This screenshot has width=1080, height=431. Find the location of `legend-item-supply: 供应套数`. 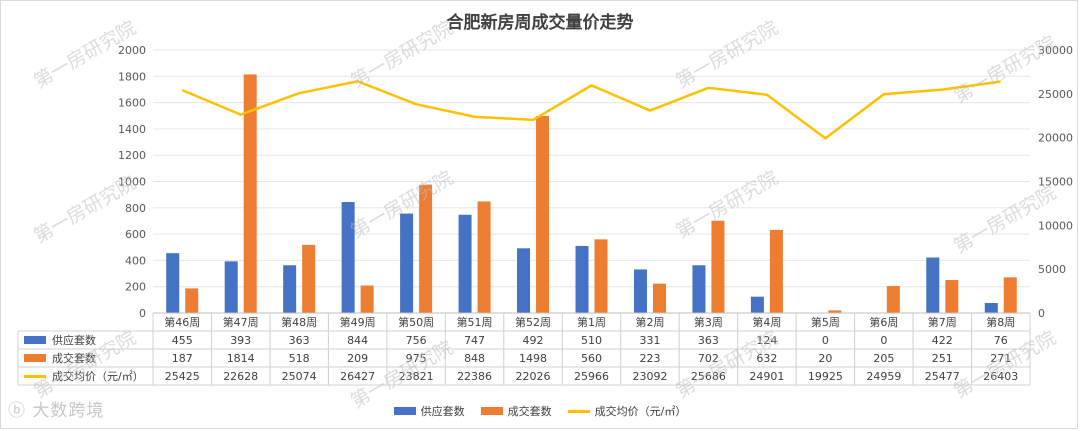

legend-item-supply: 供应套数 is located at coordinates (429, 411).